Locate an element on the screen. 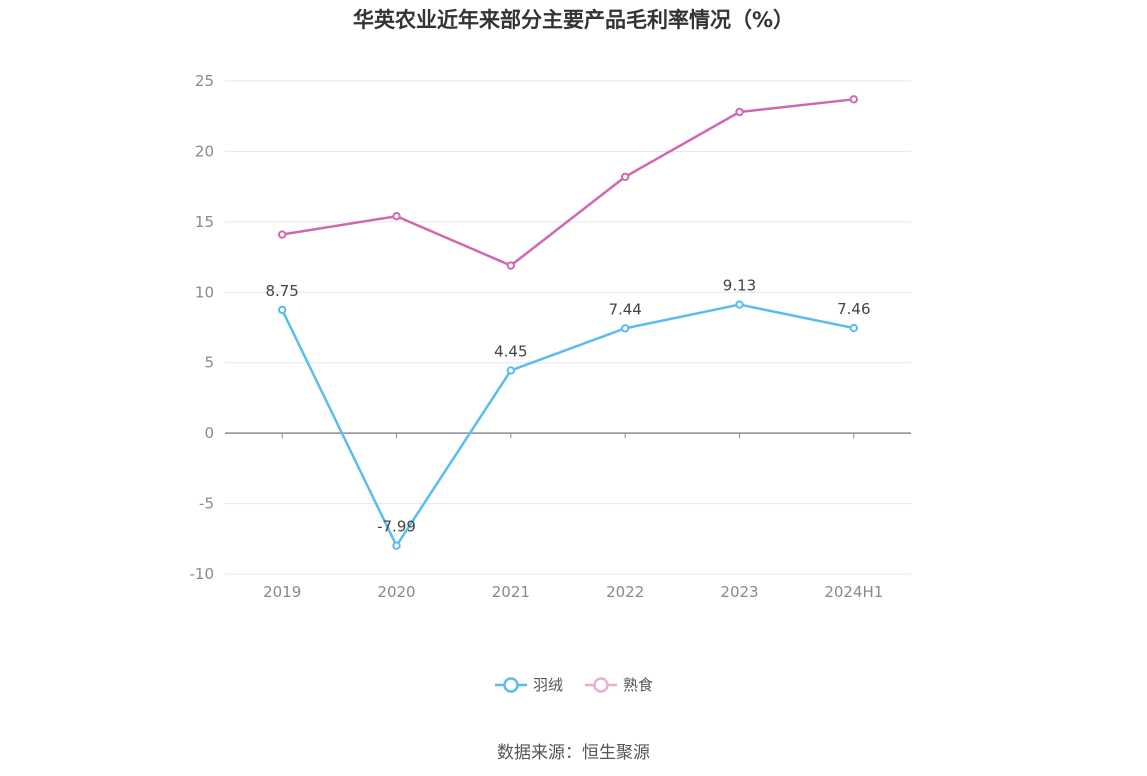 The width and height of the screenshot is (1147, 776). legend-item-1: 羽绒 is located at coordinates (529, 685).